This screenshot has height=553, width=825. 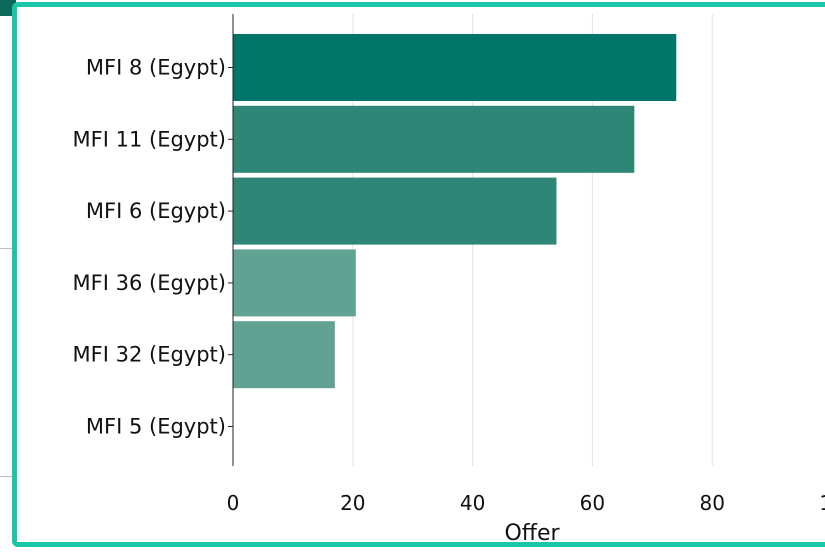 I want to click on bar-mfi-8-egypt, so click(x=455, y=67).